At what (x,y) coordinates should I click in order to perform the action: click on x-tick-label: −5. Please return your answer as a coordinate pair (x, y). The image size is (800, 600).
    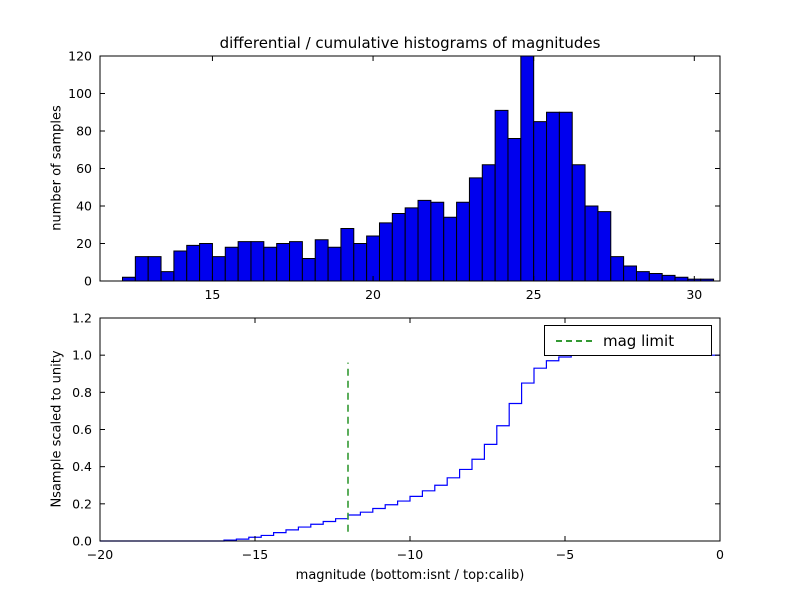
    Looking at the image, I should click on (565, 554).